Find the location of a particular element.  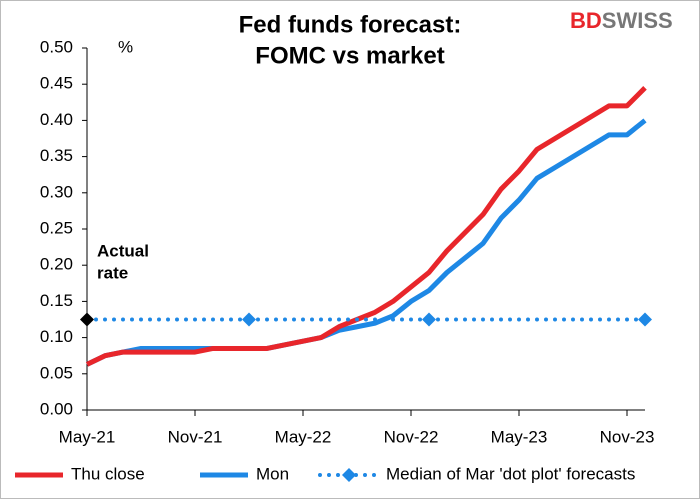

y-unit: % is located at coordinates (125, 46).